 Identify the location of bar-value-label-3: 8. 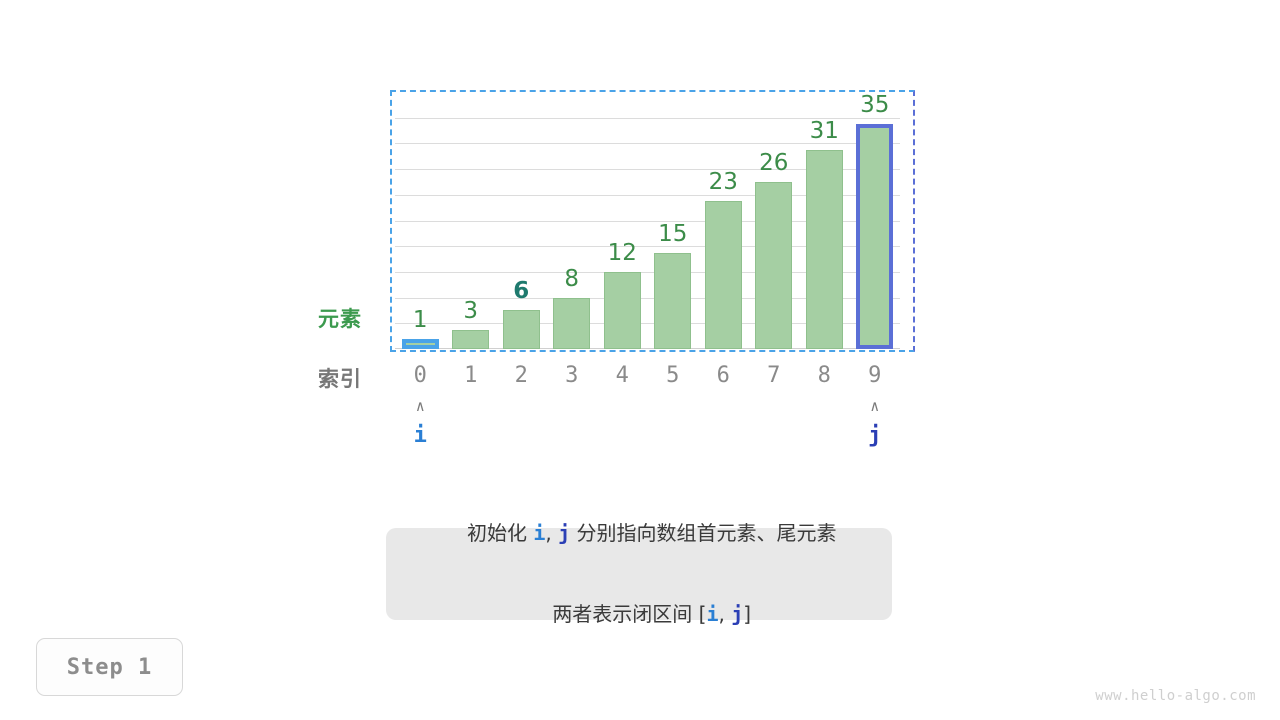
(572, 279).